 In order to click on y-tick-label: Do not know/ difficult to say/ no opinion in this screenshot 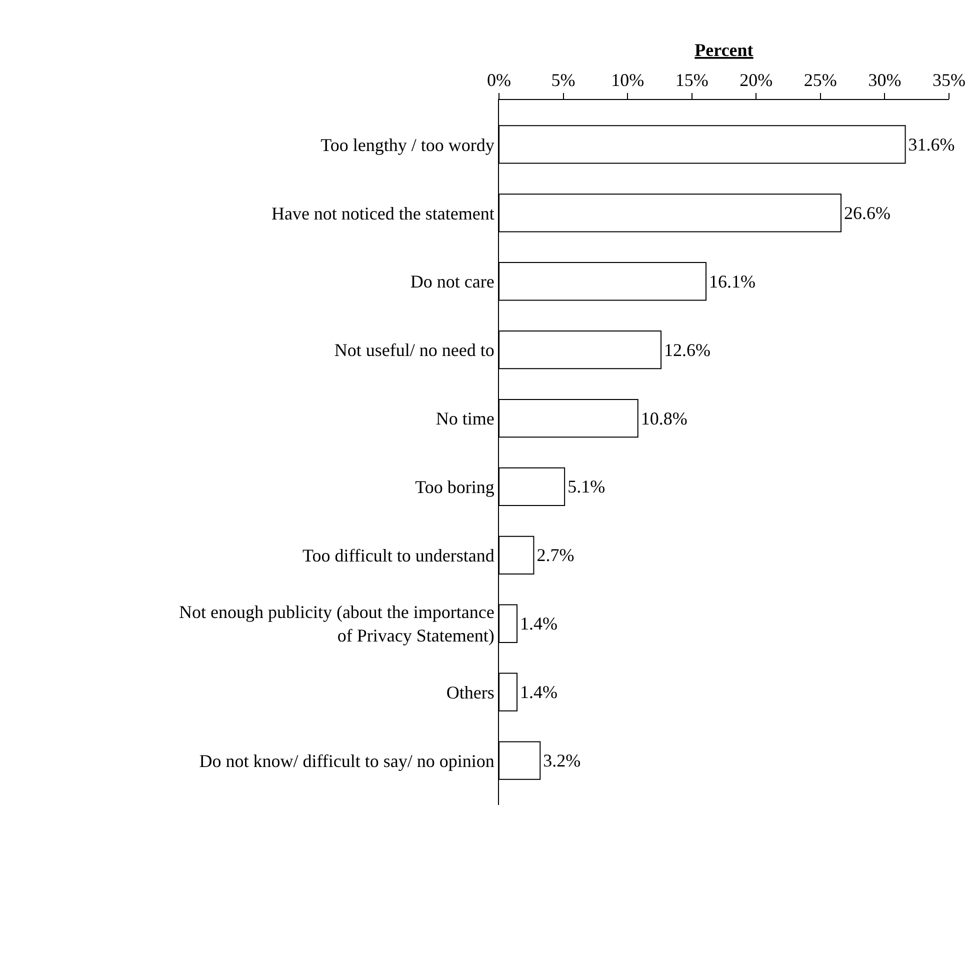, I will do `click(346, 760)`.